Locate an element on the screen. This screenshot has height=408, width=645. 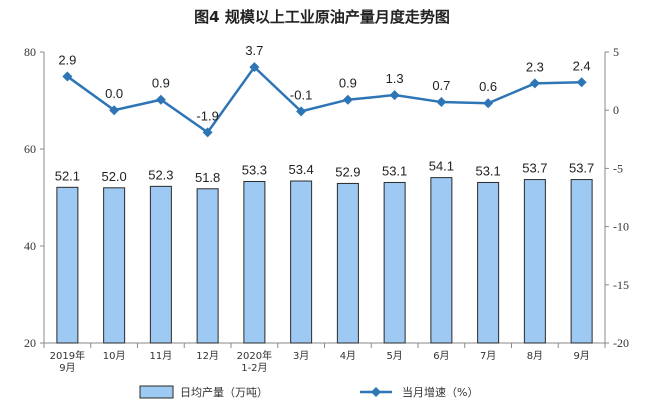
left-tick-label: 20 is located at coordinates (30, 343).